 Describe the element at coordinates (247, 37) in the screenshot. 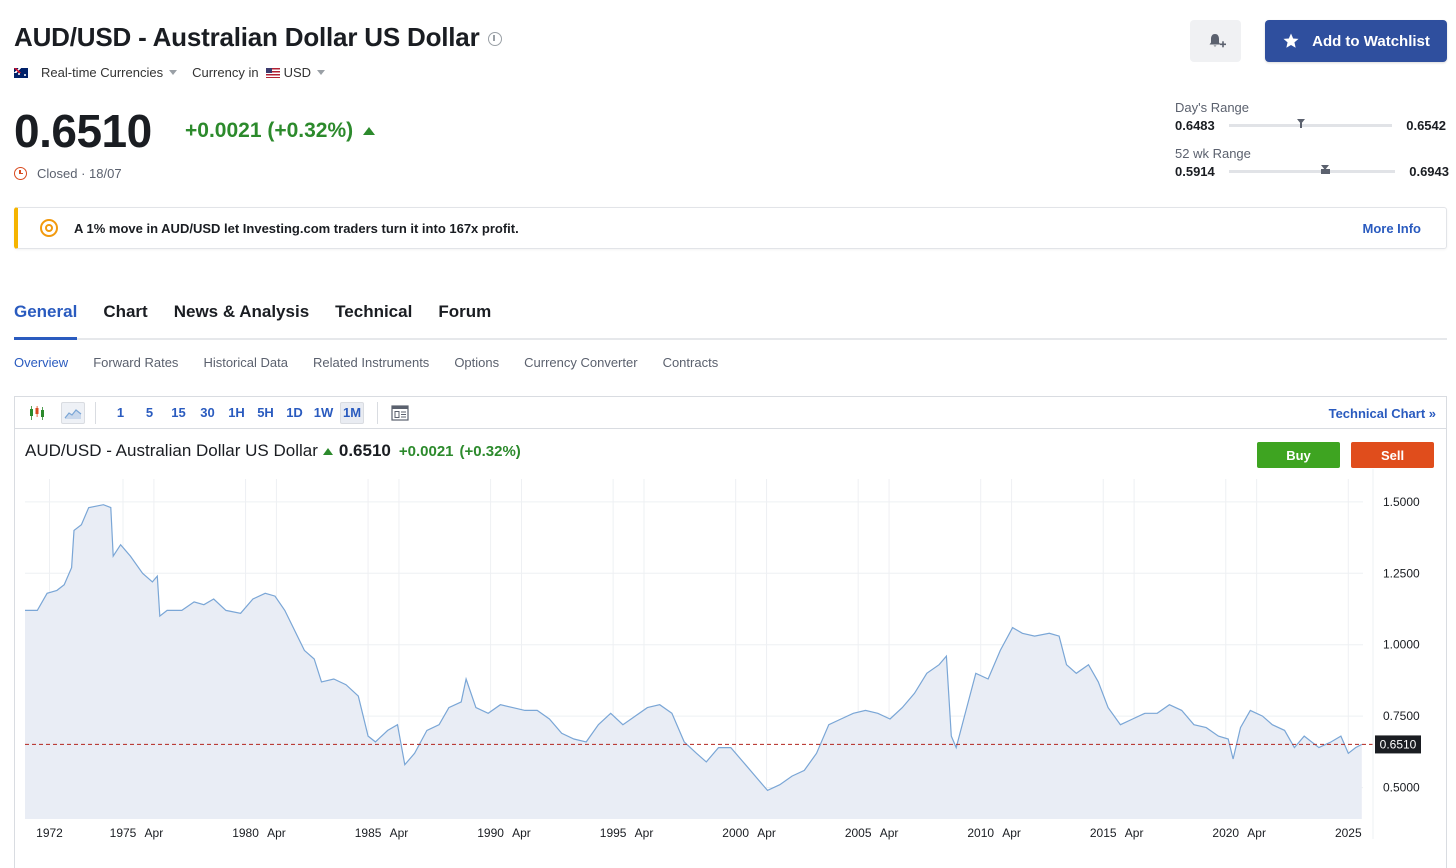

I see `instrument-title: AUD/USD - Australian Dollar US Dollar` at that location.